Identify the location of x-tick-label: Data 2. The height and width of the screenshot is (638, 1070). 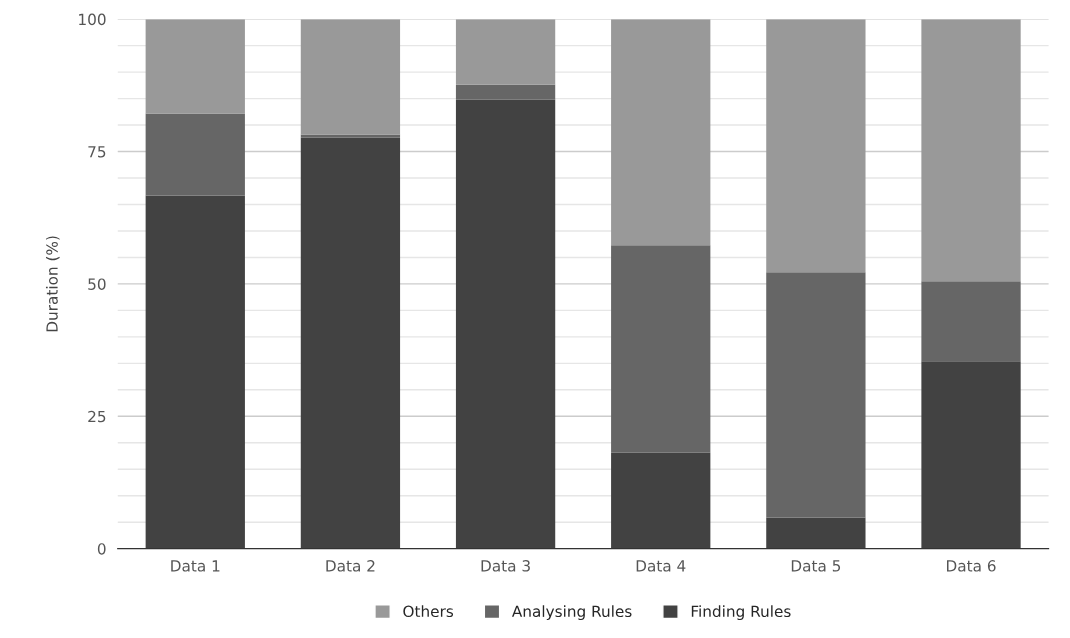
(350, 566).